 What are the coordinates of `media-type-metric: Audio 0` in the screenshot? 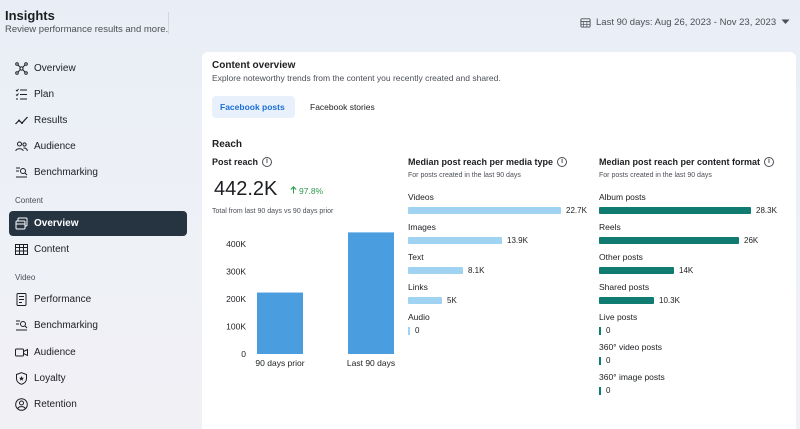 It's located at (501, 323).